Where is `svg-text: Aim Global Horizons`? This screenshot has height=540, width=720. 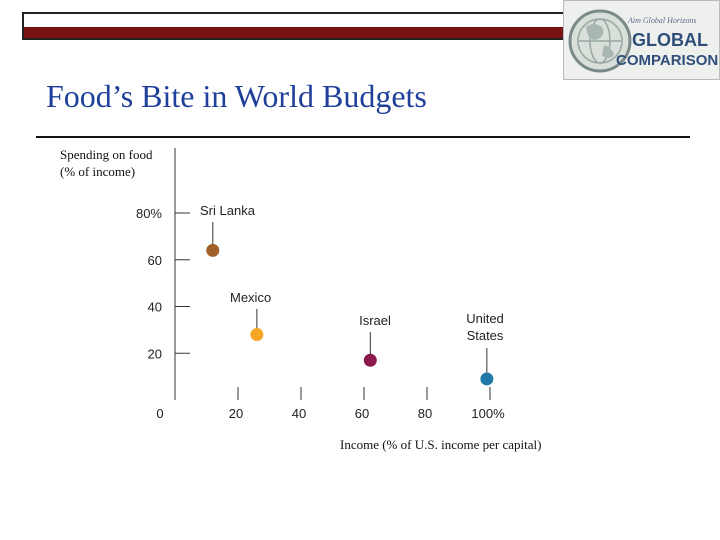
svg-text: Aim Global Horizons is located at coordinates (661, 20).